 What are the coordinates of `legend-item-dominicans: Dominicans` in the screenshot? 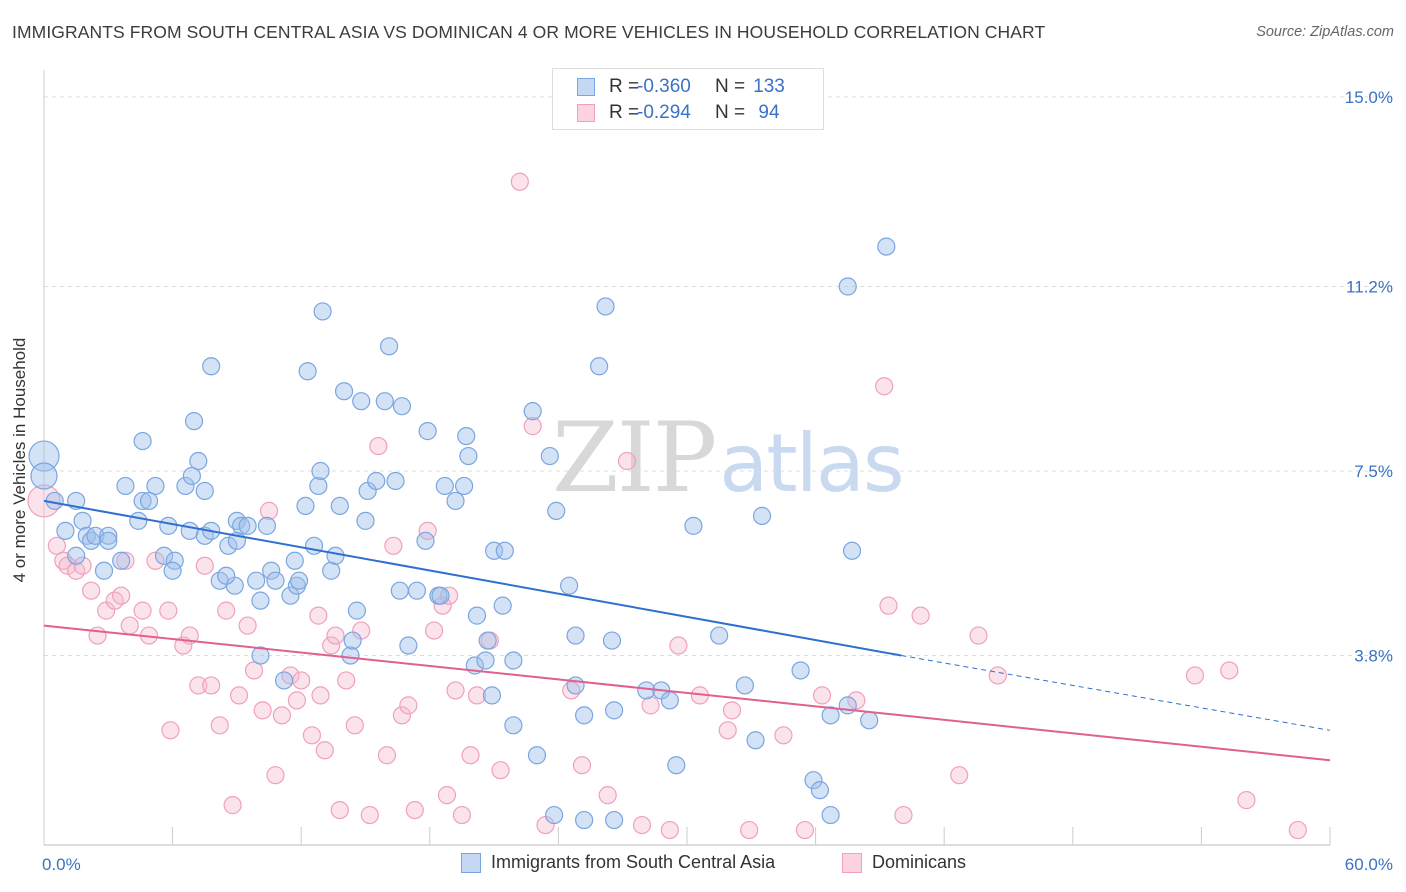 It's located at (904, 862).